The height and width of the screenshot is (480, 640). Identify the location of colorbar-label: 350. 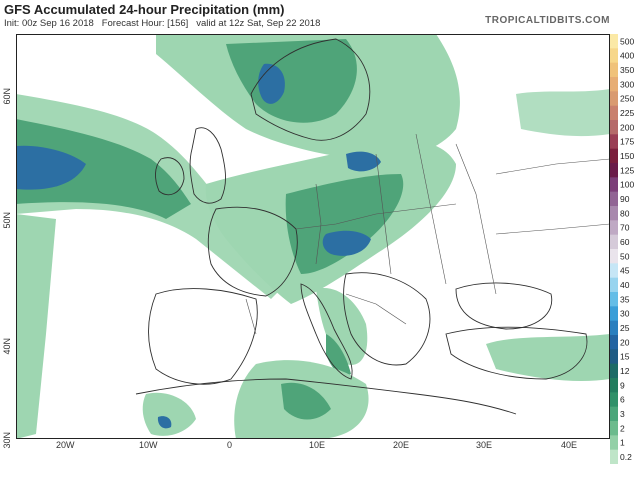
(627, 70).